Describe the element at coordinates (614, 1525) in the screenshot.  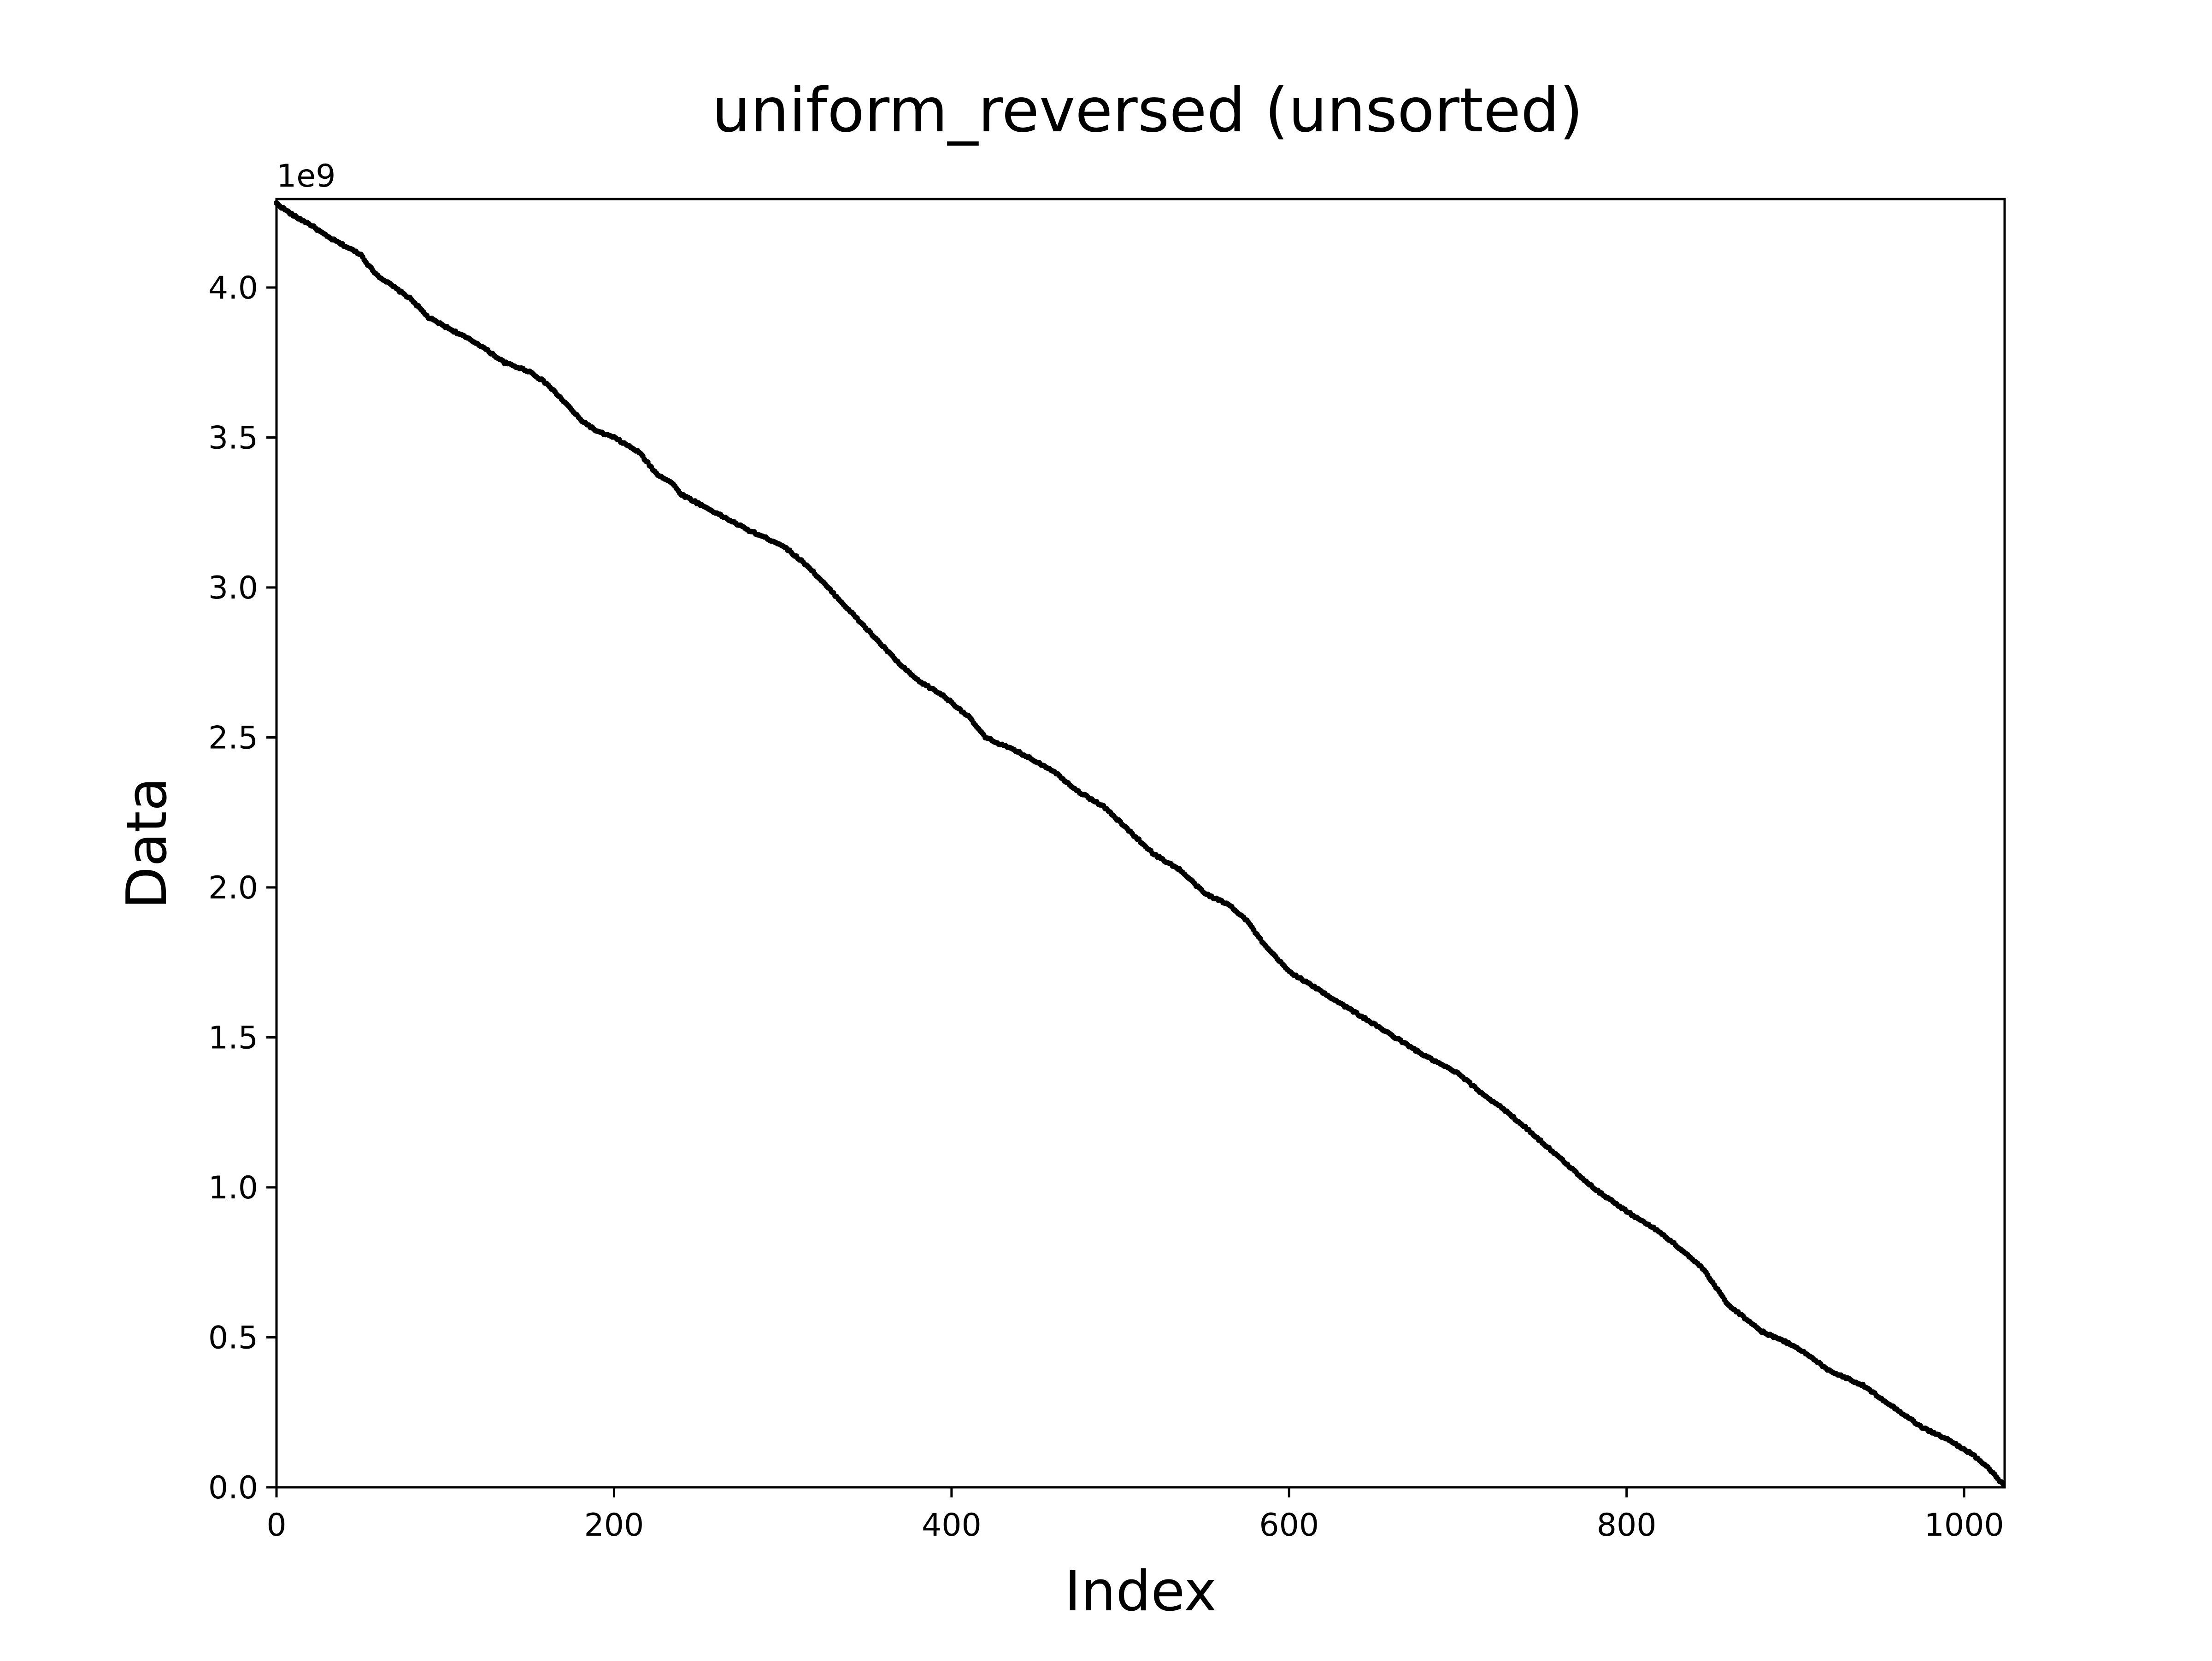
I see `x-tick-label: 200` at that location.